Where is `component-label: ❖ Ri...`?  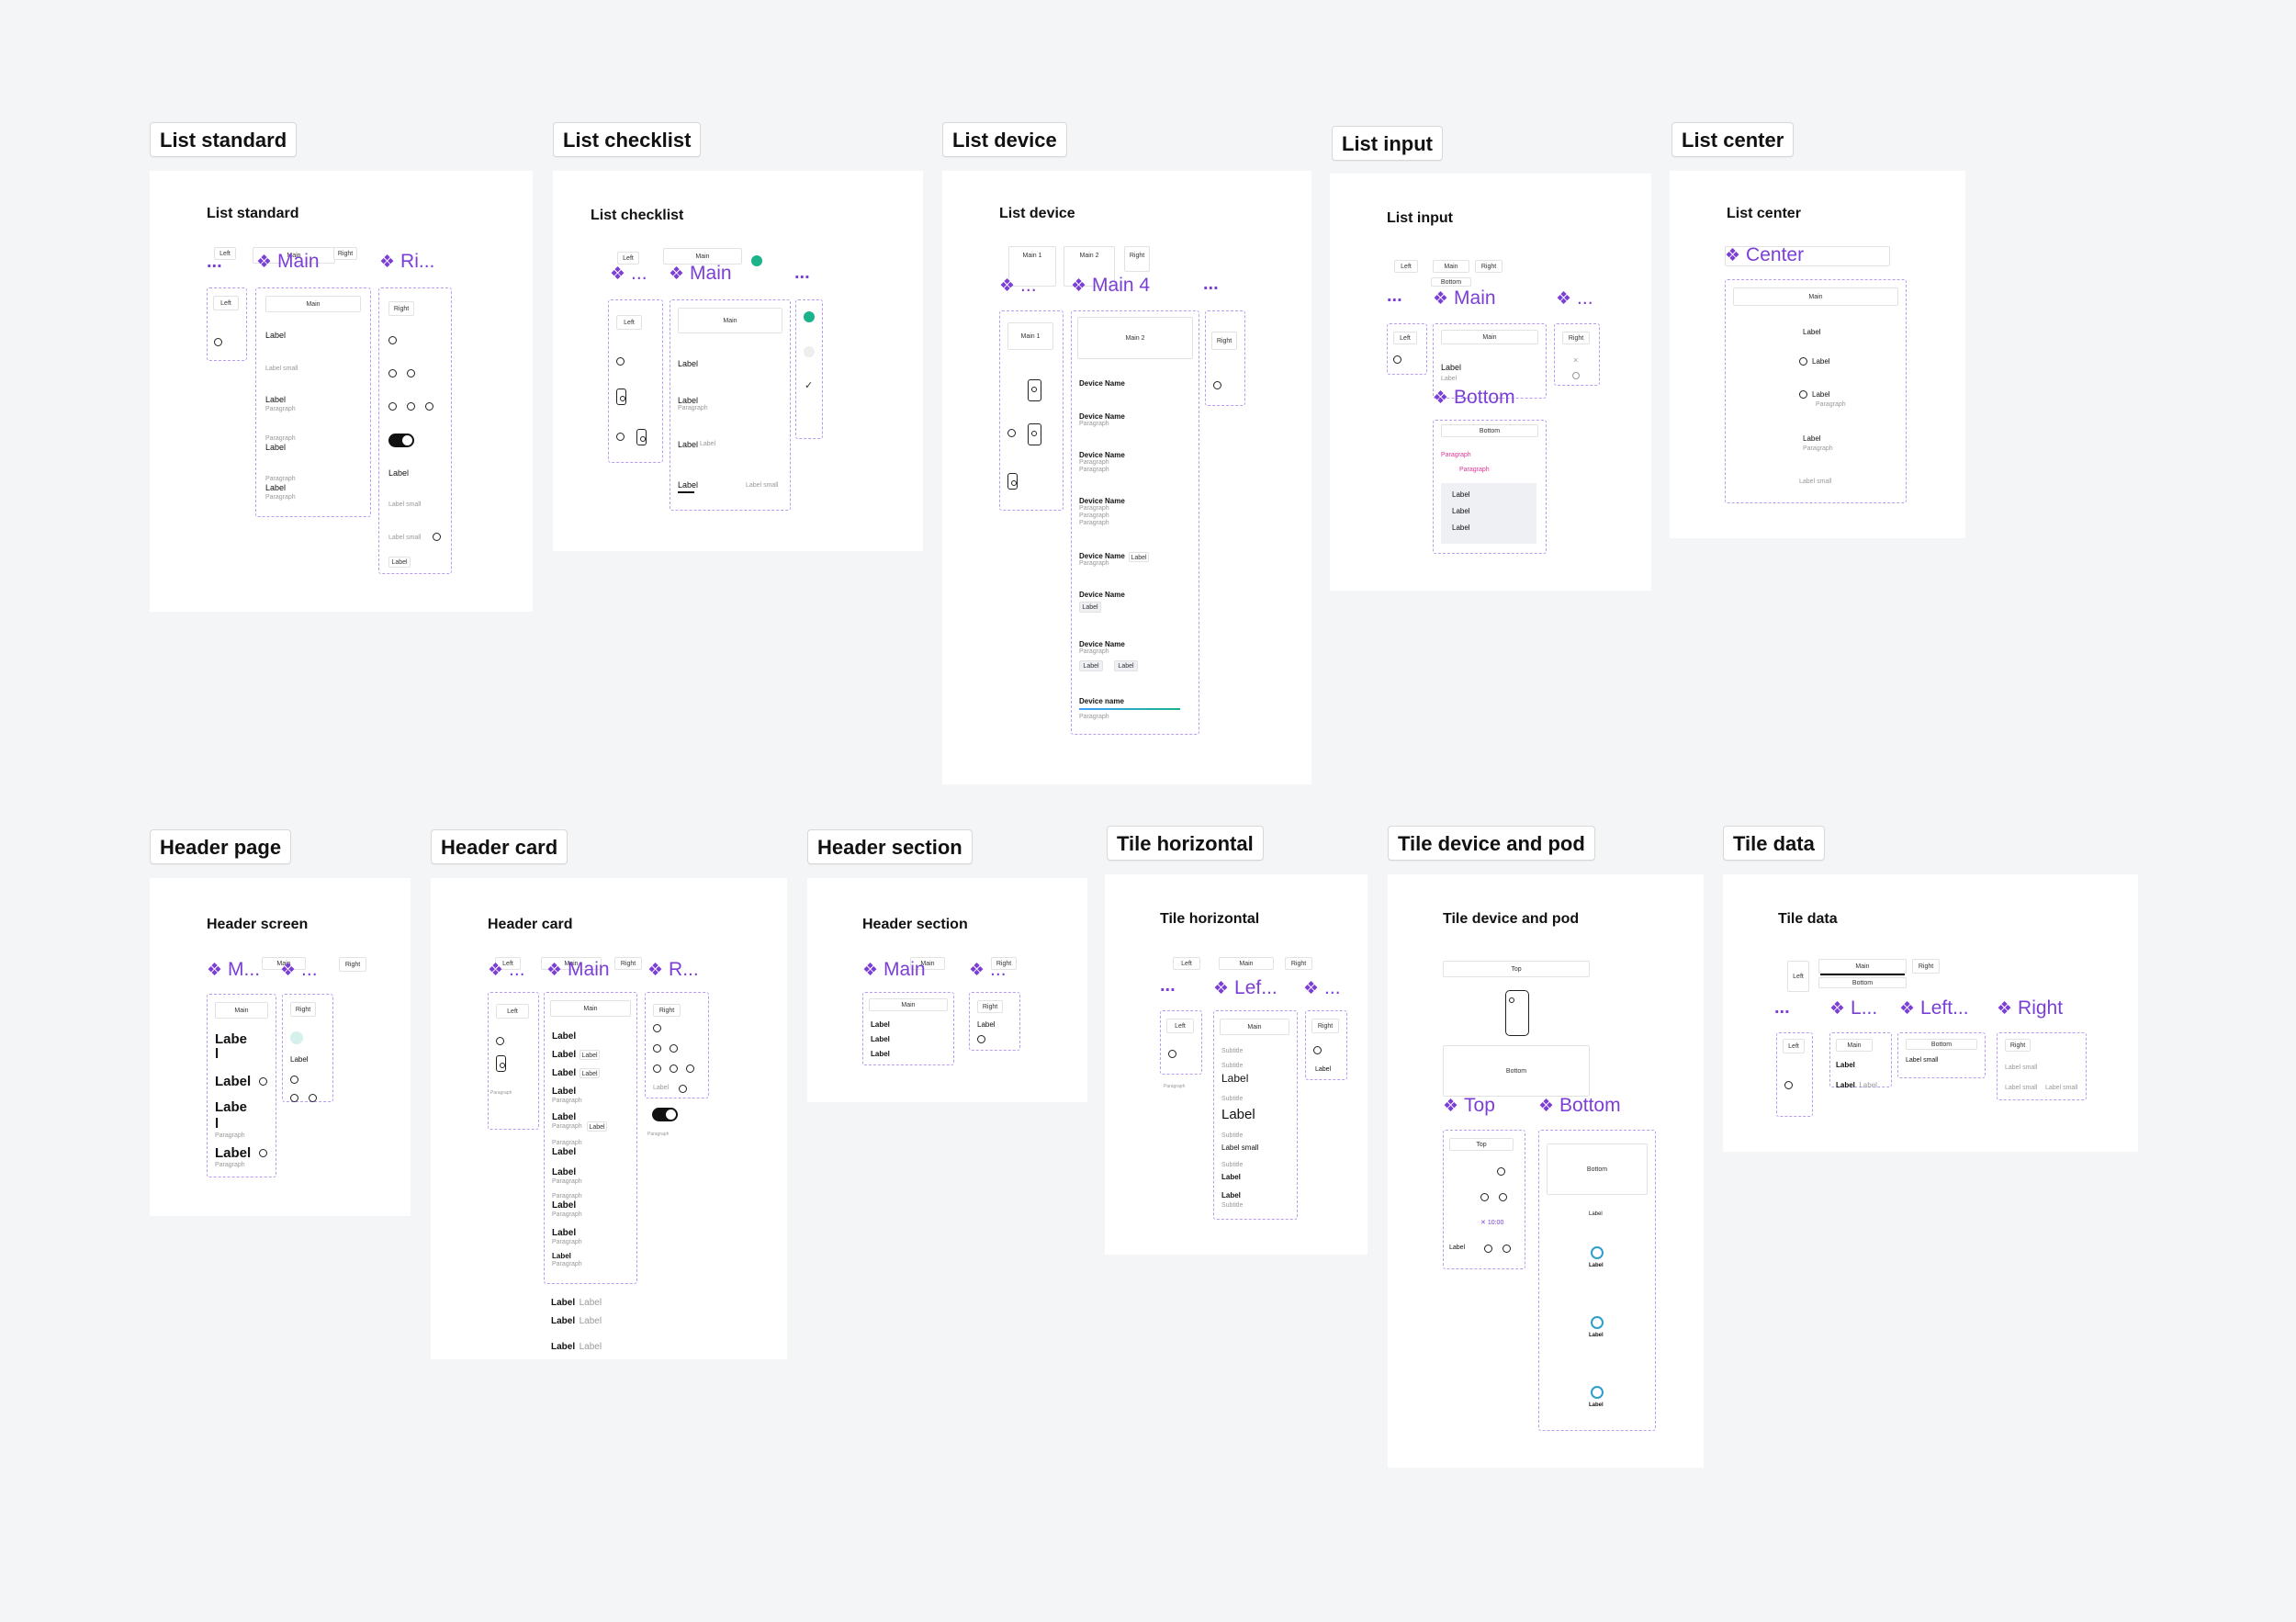 component-label: ❖ Ri... is located at coordinates (406, 262).